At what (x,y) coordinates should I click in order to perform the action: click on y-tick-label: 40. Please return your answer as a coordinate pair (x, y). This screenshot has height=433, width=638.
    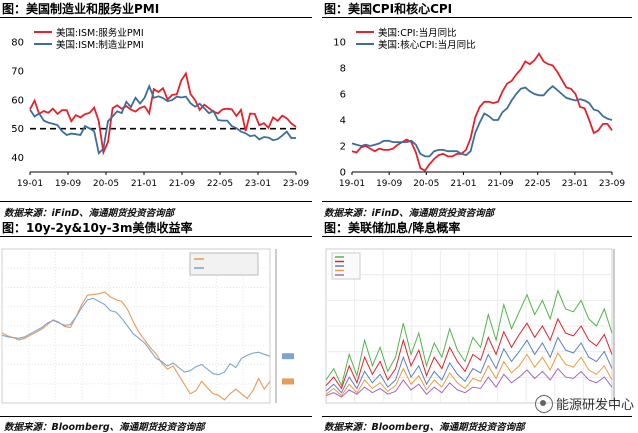
    Looking at the image, I should click on (17, 158).